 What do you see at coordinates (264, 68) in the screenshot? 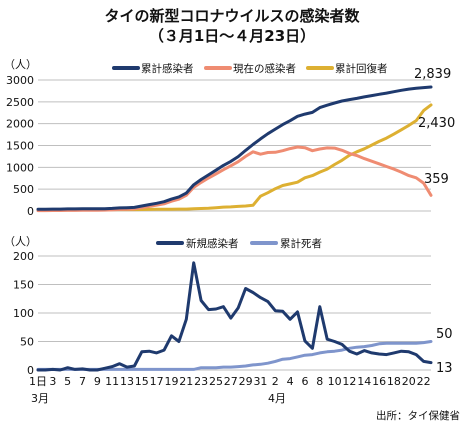
I see `legend-label-current-cases: 現在の感染者` at bounding box center [264, 68].